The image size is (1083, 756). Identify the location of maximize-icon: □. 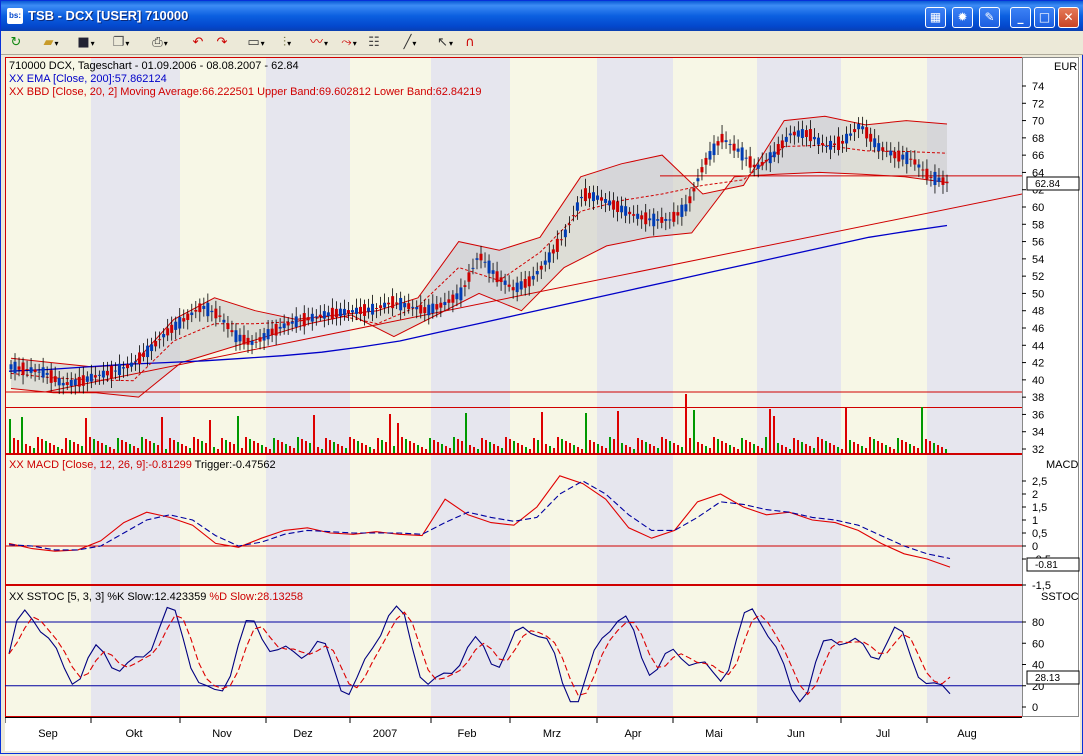
(1044, 17).